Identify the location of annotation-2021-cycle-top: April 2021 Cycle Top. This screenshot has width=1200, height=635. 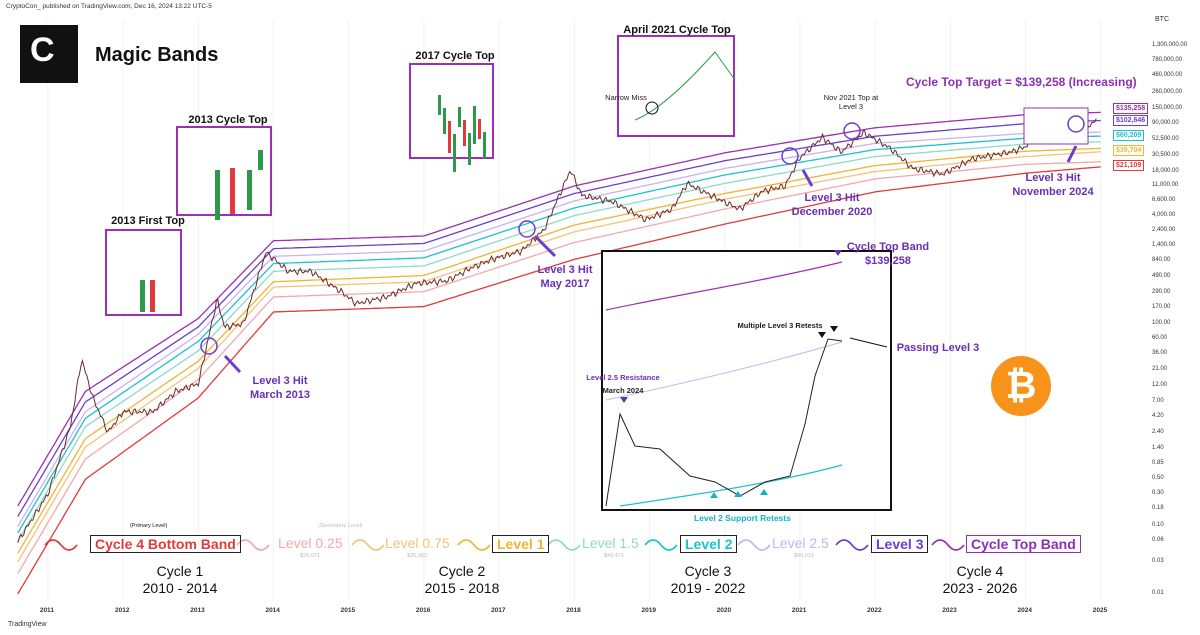
(677, 30).